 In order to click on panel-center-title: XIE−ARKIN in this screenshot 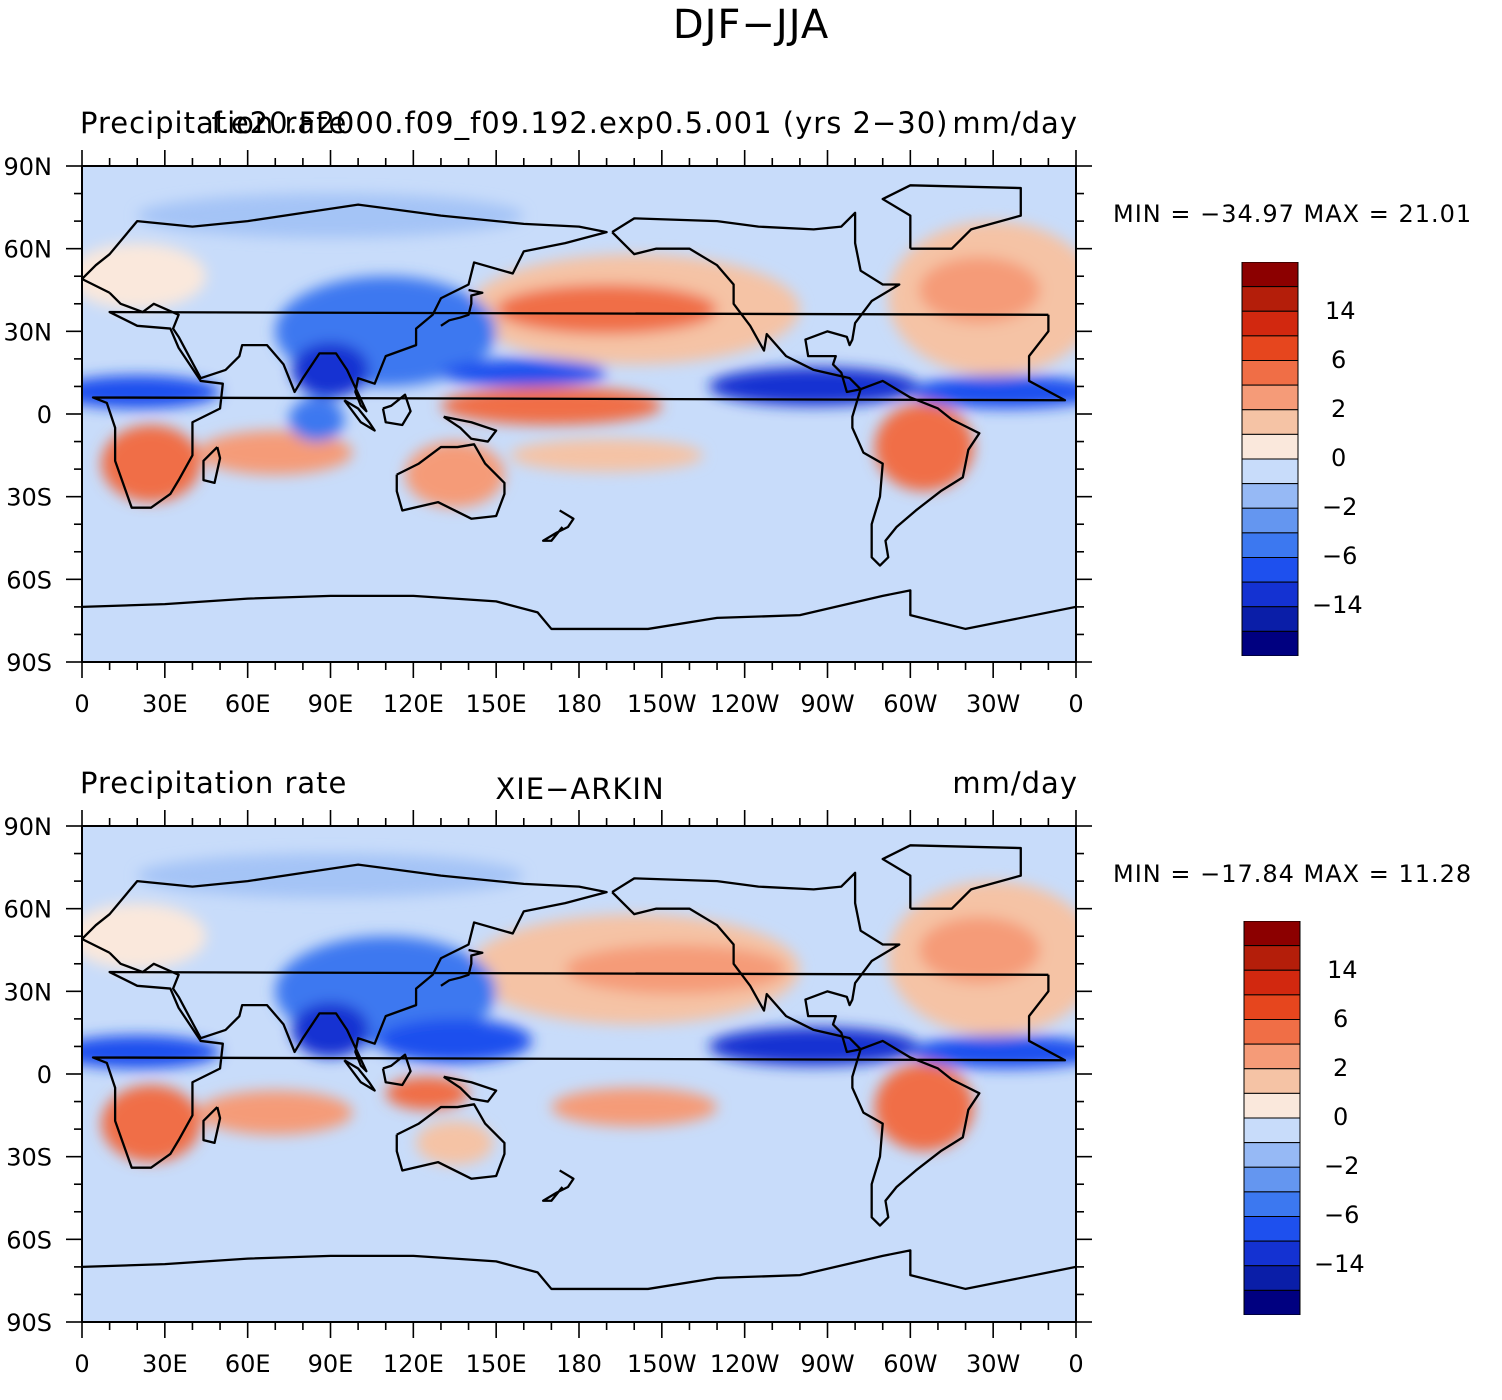, I will do `click(580, 789)`.